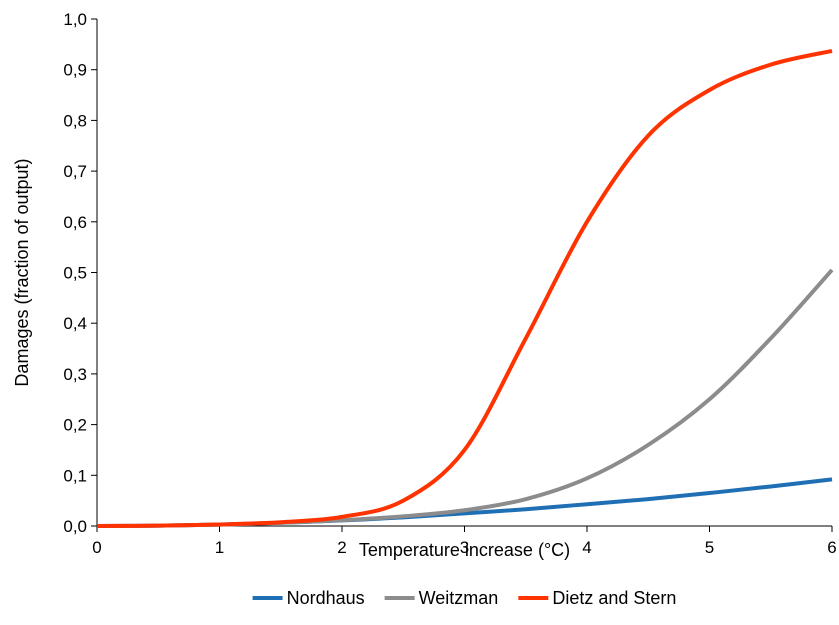 The height and width of the screenshot is (625, 839). What do you see at coordinates (75, 19) in the screenshot?
I see `y-tick-label: 1,0` at bounding box center [75, 19].